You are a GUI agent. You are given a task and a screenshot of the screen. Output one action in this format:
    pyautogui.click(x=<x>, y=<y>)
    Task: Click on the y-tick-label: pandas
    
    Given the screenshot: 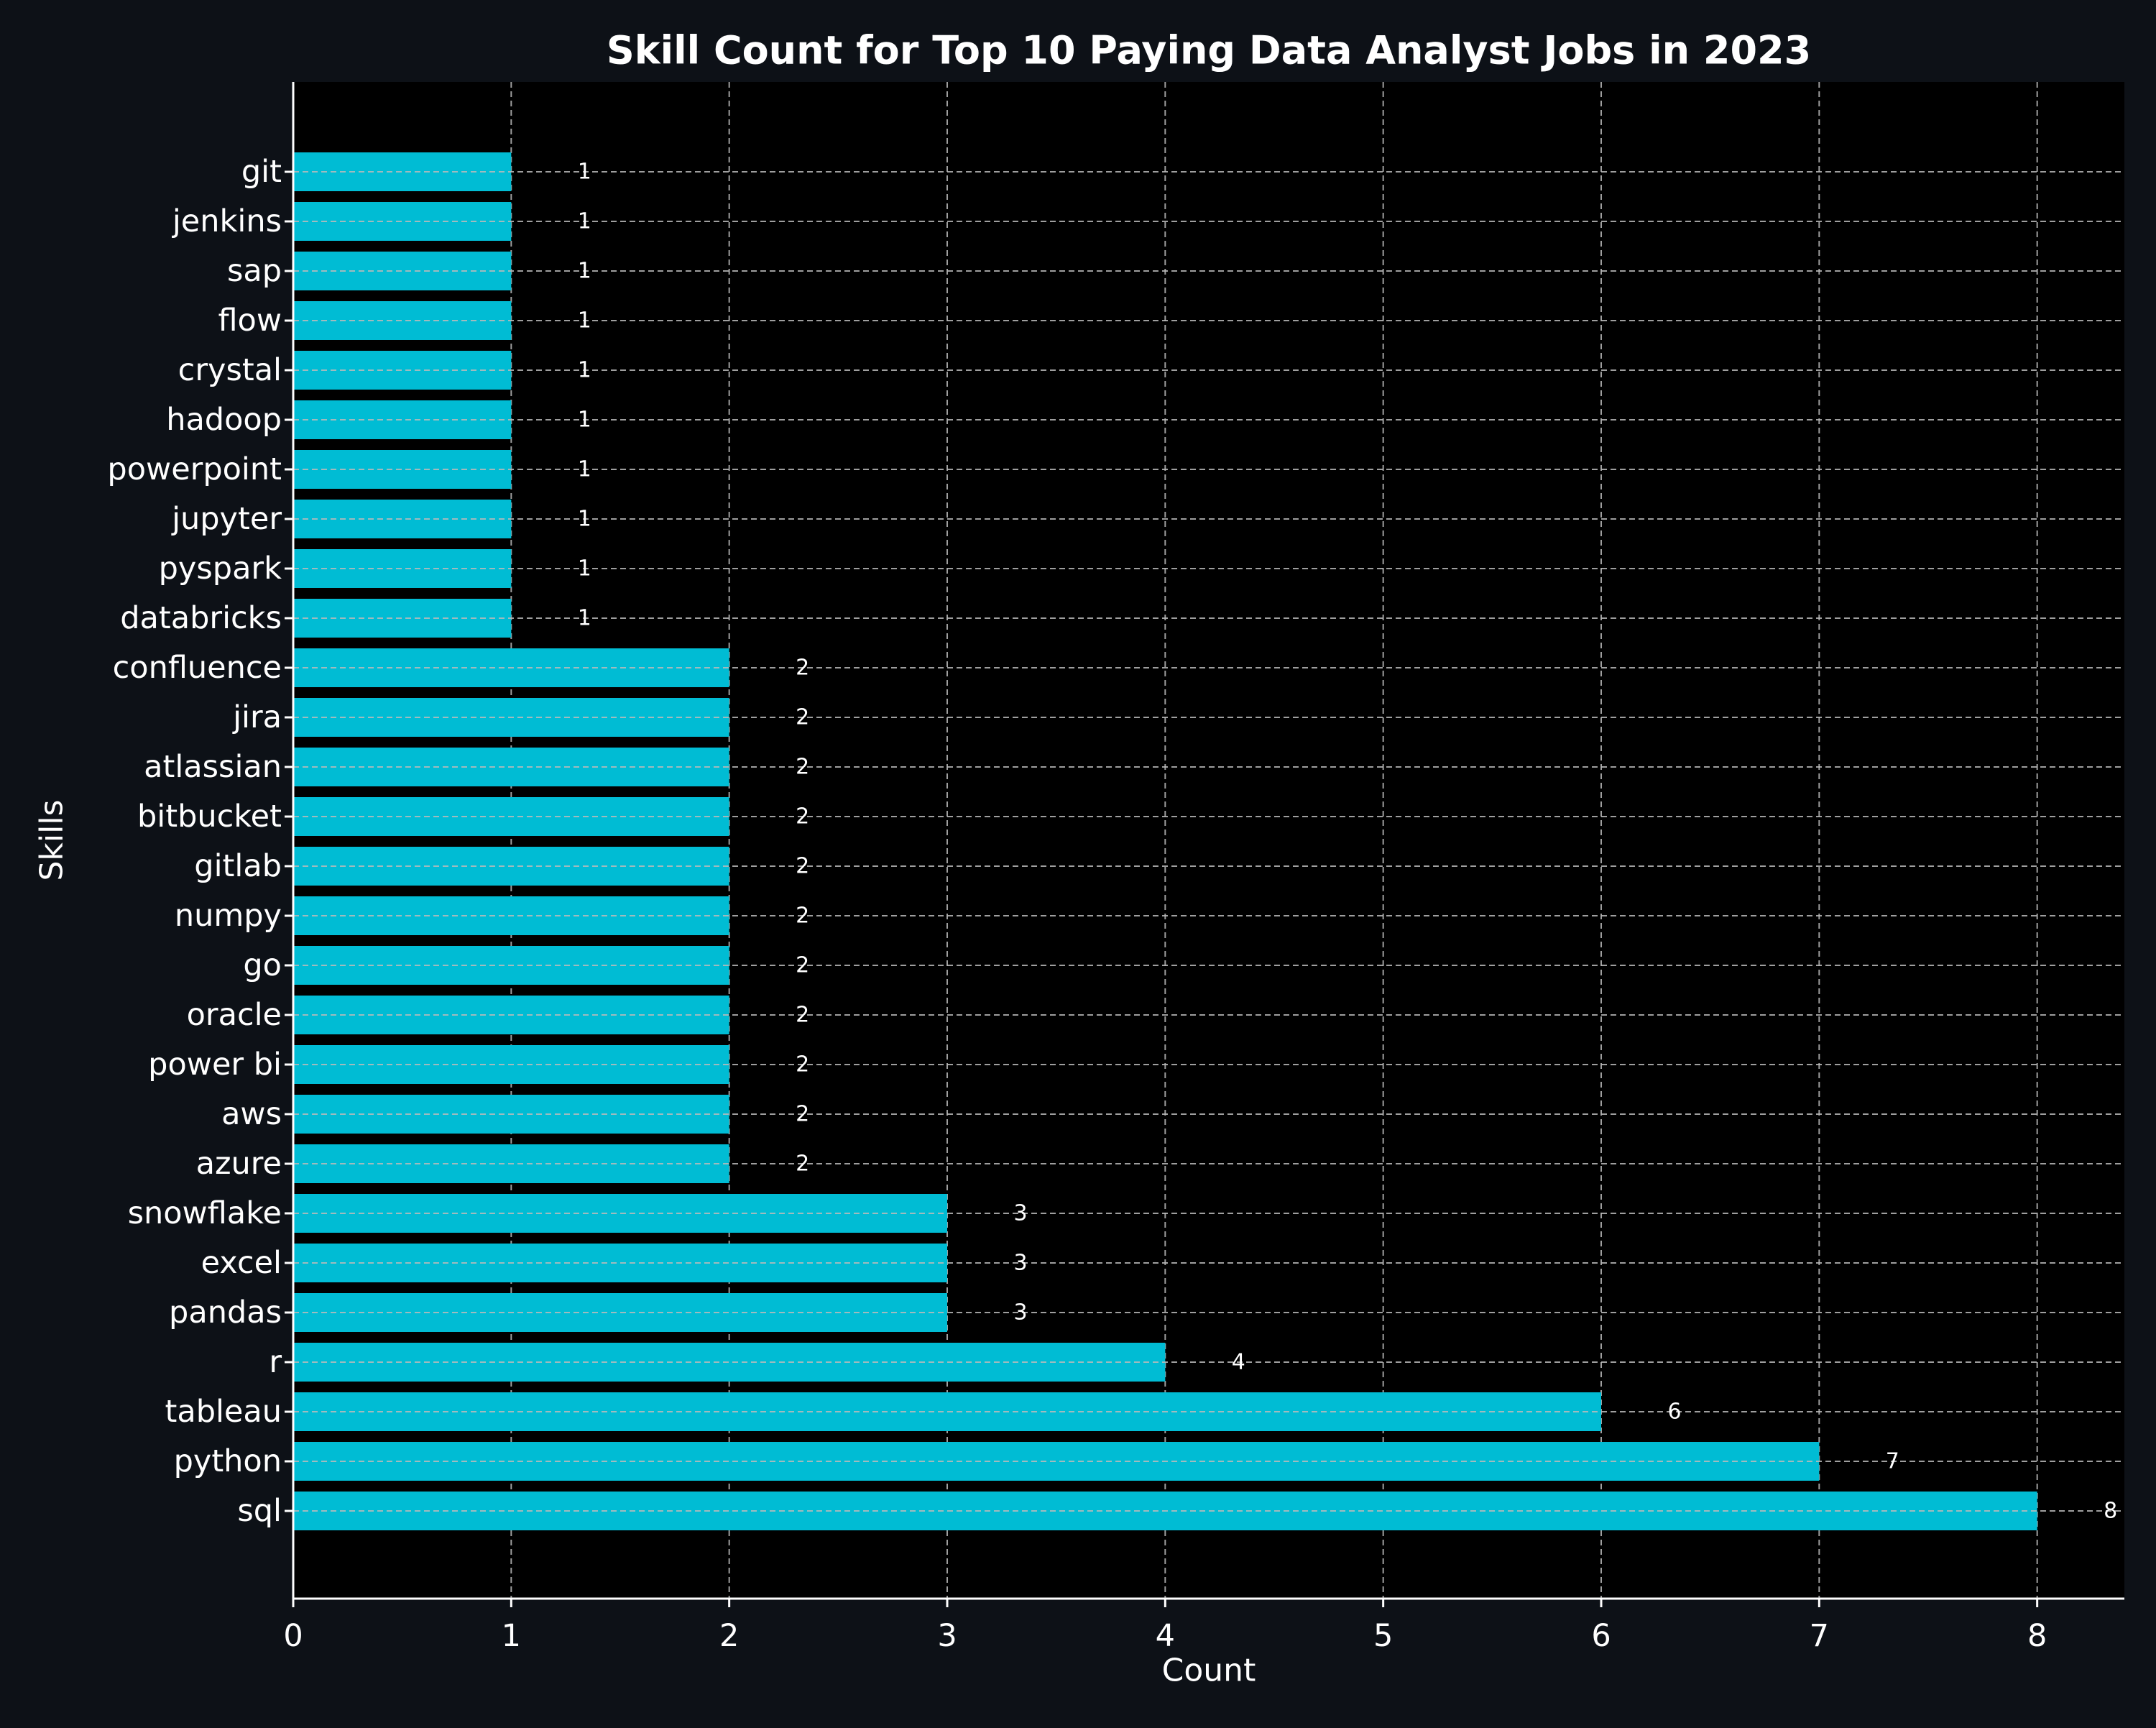 What is the action you would take?
    pyautogui.click(x=225, y=1313)
    